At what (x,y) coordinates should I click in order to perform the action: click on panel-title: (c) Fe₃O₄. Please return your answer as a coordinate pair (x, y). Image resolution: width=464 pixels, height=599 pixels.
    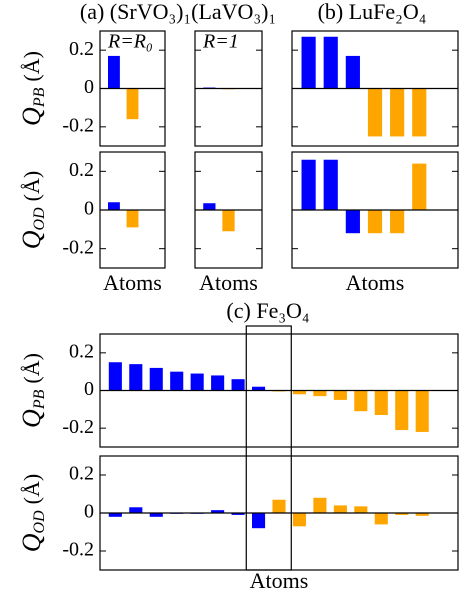
    Looking at the image, I should click on (267, 310).